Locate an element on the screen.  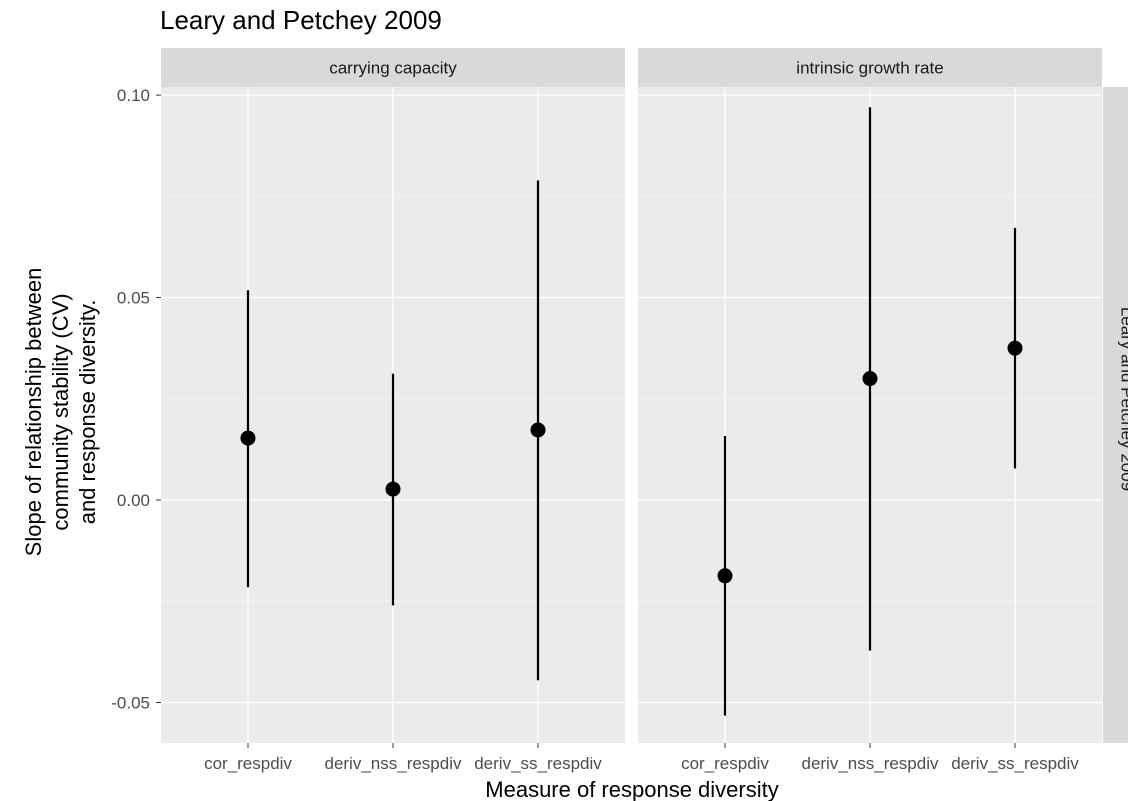
row-facet-strip is located at coordinates (1115, 415).